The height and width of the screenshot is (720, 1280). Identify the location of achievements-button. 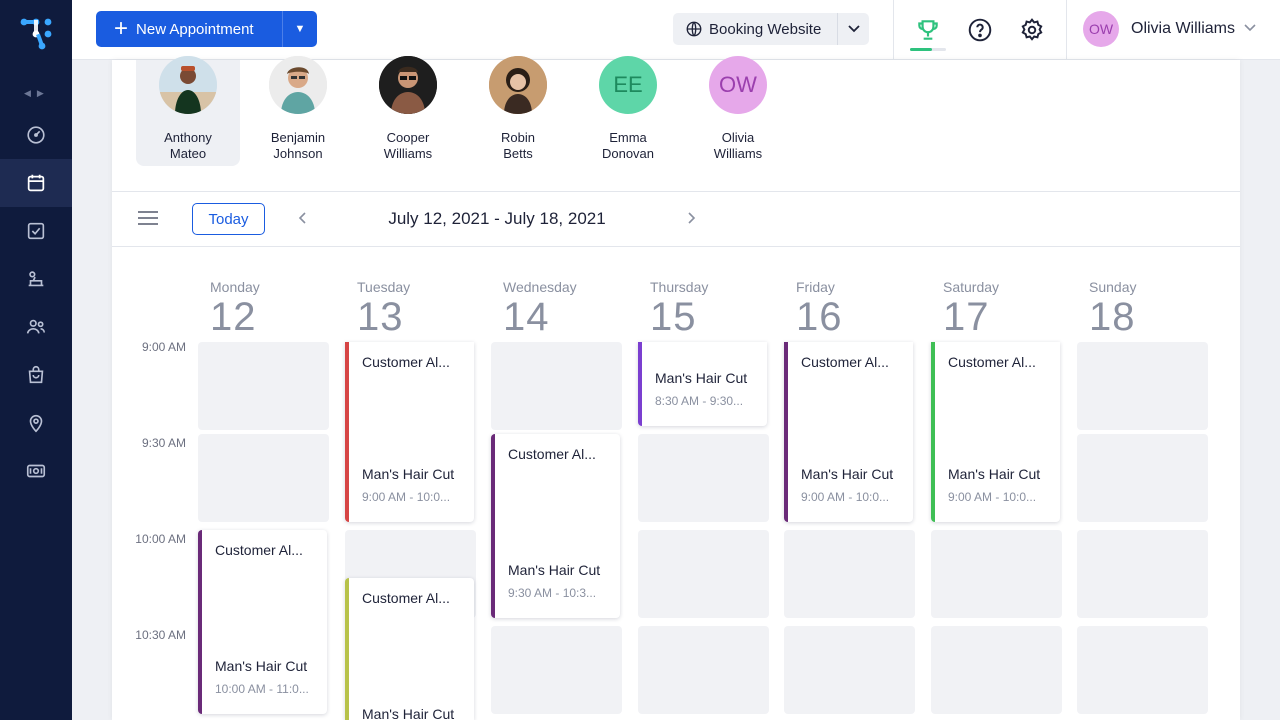
(928, 30).